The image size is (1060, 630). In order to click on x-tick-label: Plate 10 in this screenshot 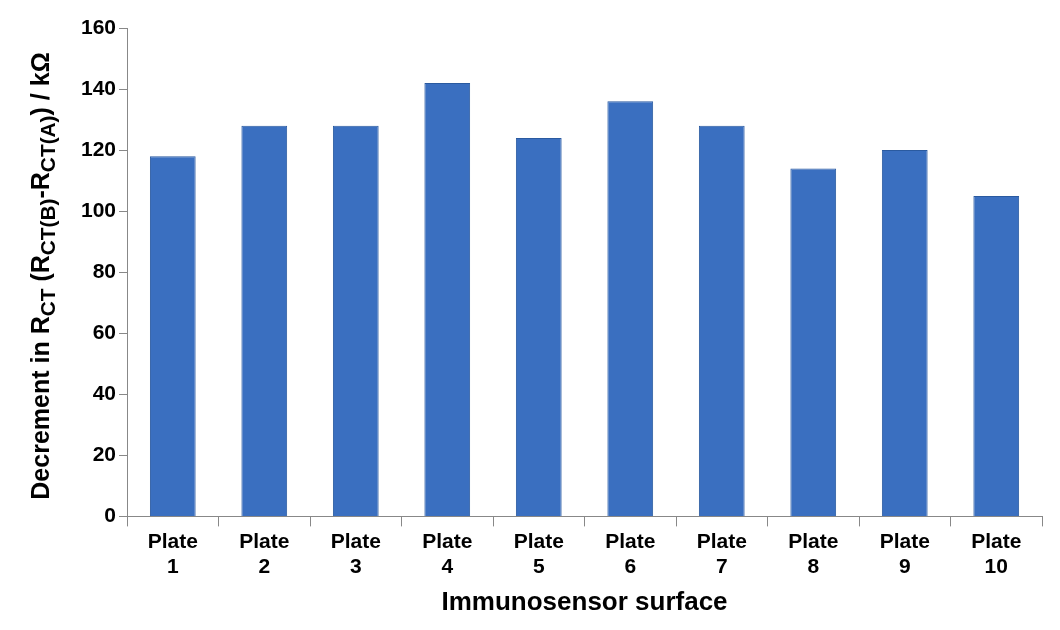, I will do `click(996, 552)`.